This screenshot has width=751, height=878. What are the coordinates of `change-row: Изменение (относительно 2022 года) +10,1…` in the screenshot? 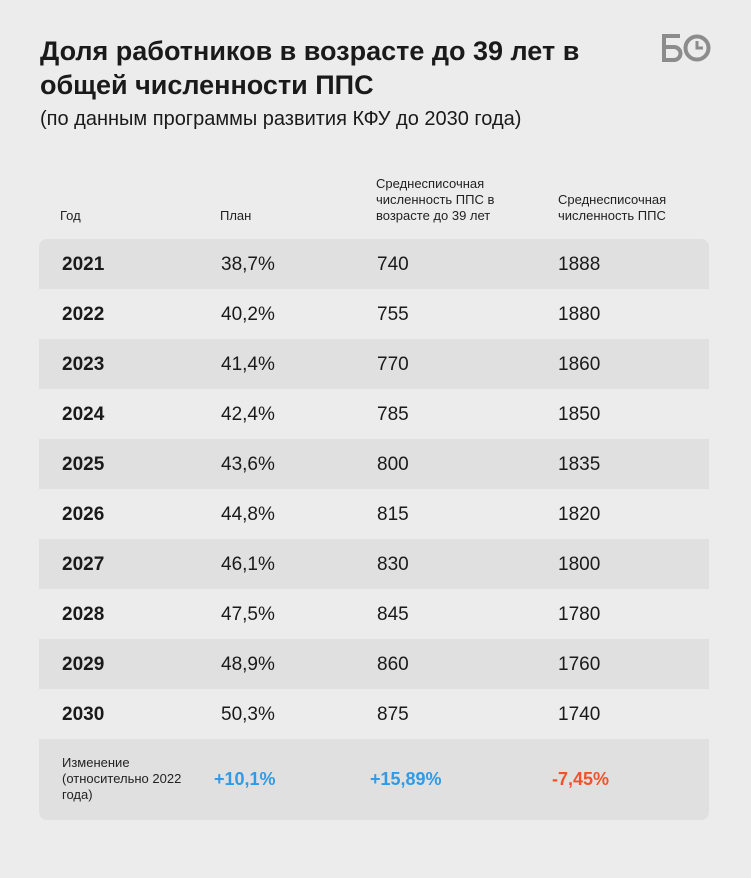 It's located at (374, 779).